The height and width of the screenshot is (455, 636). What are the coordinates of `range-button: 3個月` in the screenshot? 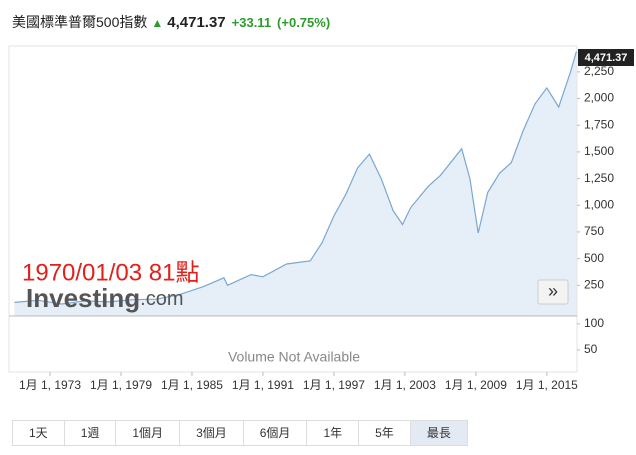 It's located at (212, 433).